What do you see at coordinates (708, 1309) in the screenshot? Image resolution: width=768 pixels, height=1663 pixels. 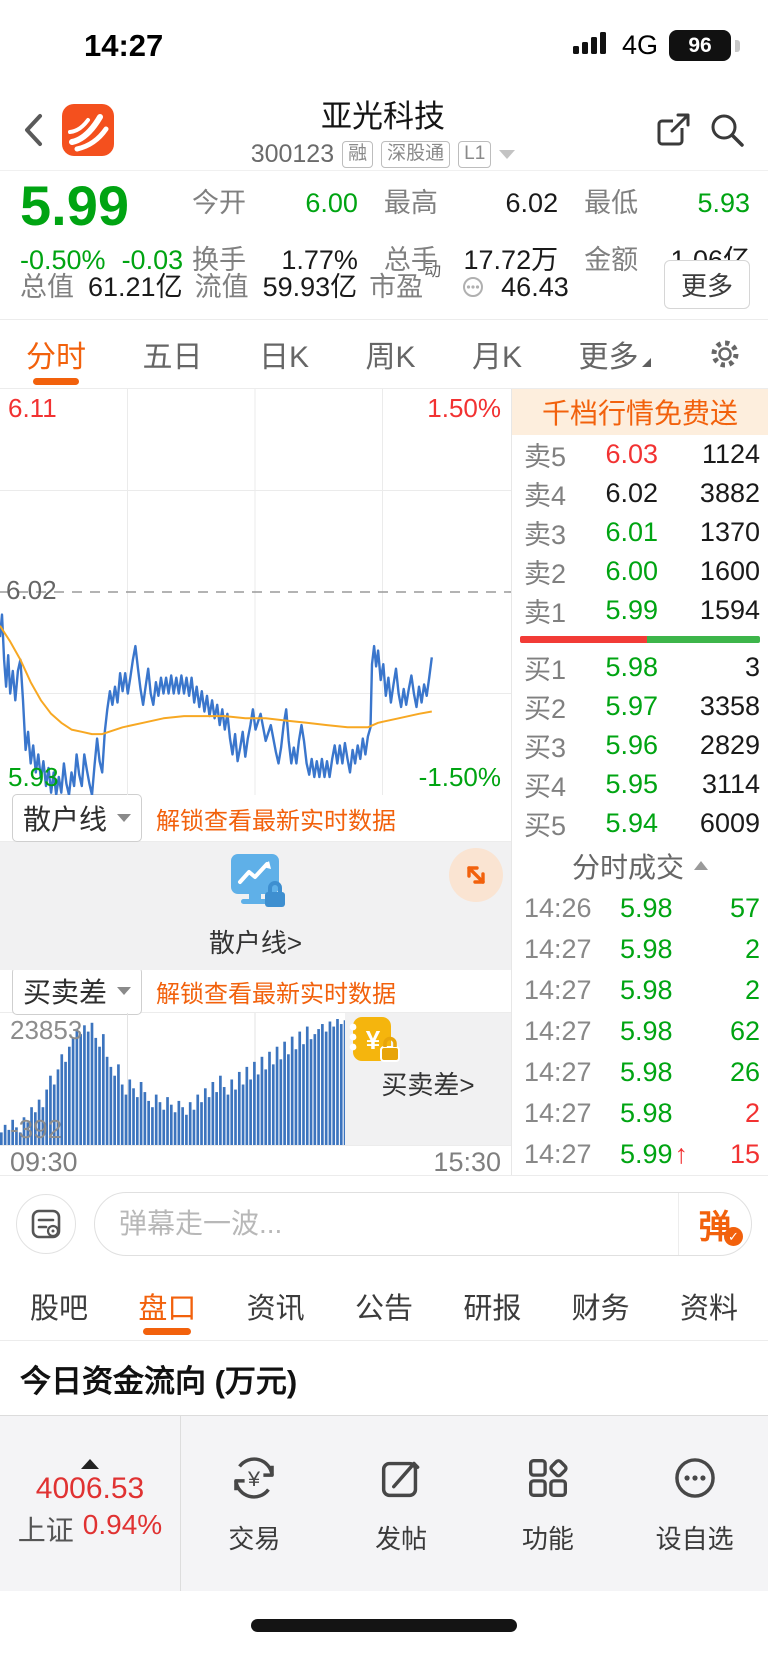 I see `tab-profile: 资料` at bounding box center [708, 1309].